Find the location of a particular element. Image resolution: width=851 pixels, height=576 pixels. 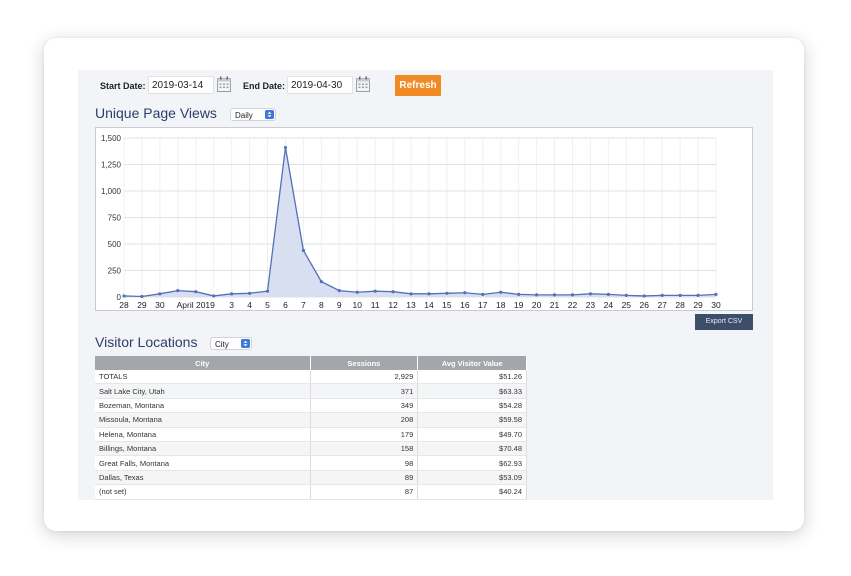

column-header-city: City is located at coordinates (203, 363).